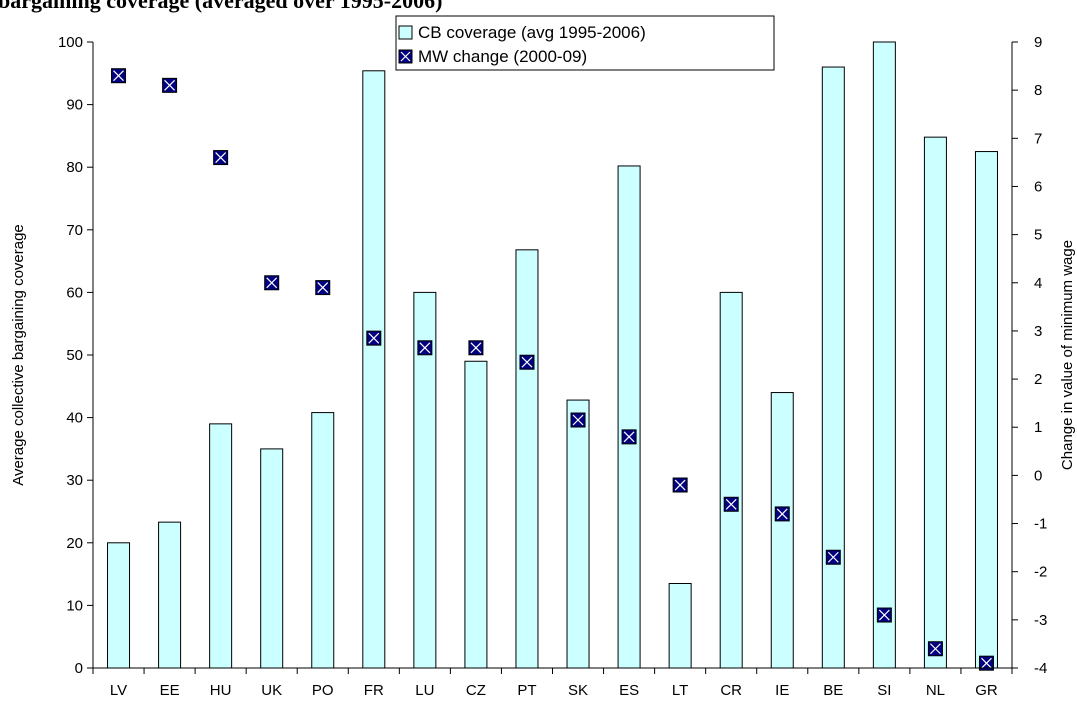 The image size is (1077, 704). Describe the element at coordinates (884, 690) in the screenshot. I see `x-tick-label: SI` at that location.